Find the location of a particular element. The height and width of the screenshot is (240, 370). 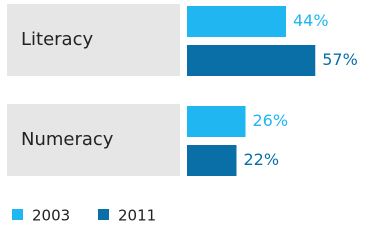

category-label: Numeracy is located at coordinates (67, 139).